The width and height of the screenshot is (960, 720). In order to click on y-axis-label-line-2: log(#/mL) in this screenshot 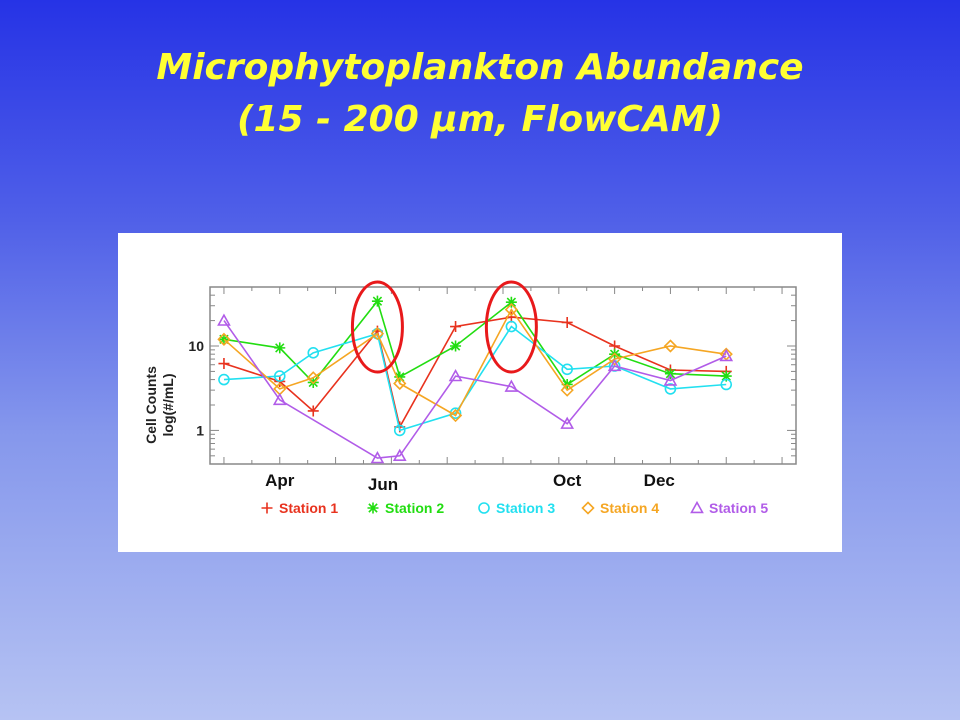, I will do `click(168, 405)`.